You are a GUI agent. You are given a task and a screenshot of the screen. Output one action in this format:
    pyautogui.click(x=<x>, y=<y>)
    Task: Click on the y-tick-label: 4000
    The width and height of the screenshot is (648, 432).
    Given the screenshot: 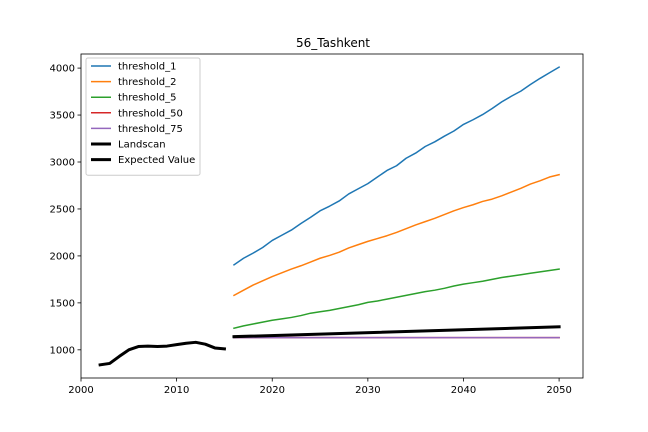 What is the action you would take?
    pyautogui.click(x=62, y=69)
    